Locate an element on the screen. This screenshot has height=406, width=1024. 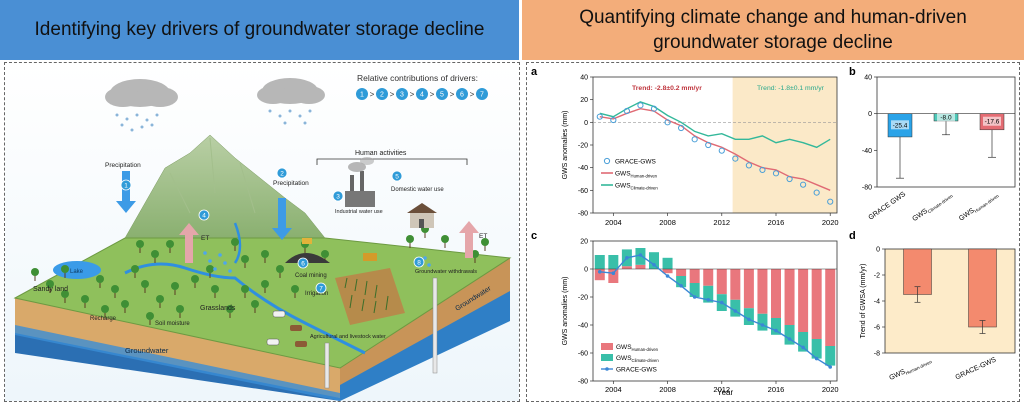
cloud-right-icon is located at coordinates (291, 101).